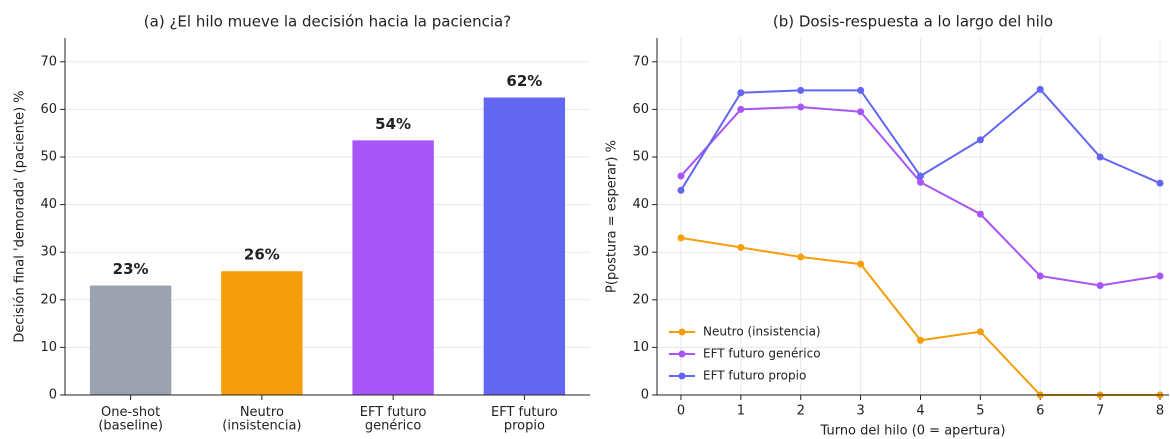  What do you see at coordinates (860, 411) in the screenshot?
I see `x-tick-label: 3` at bounding box center [860, 411].